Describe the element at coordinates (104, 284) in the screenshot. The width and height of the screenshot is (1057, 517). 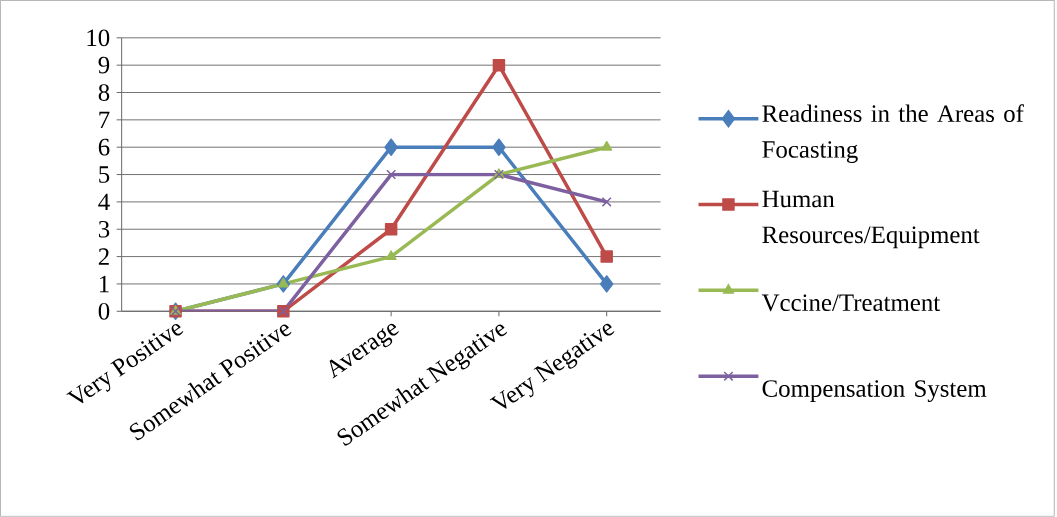
I see `y-tick-label: 1` at that location.